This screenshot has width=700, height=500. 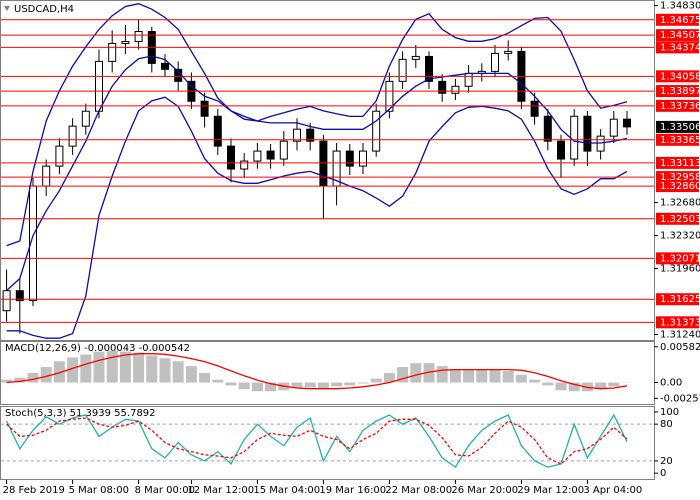 I want to click on level-label: 1.32503, so click(x=680, y=219).